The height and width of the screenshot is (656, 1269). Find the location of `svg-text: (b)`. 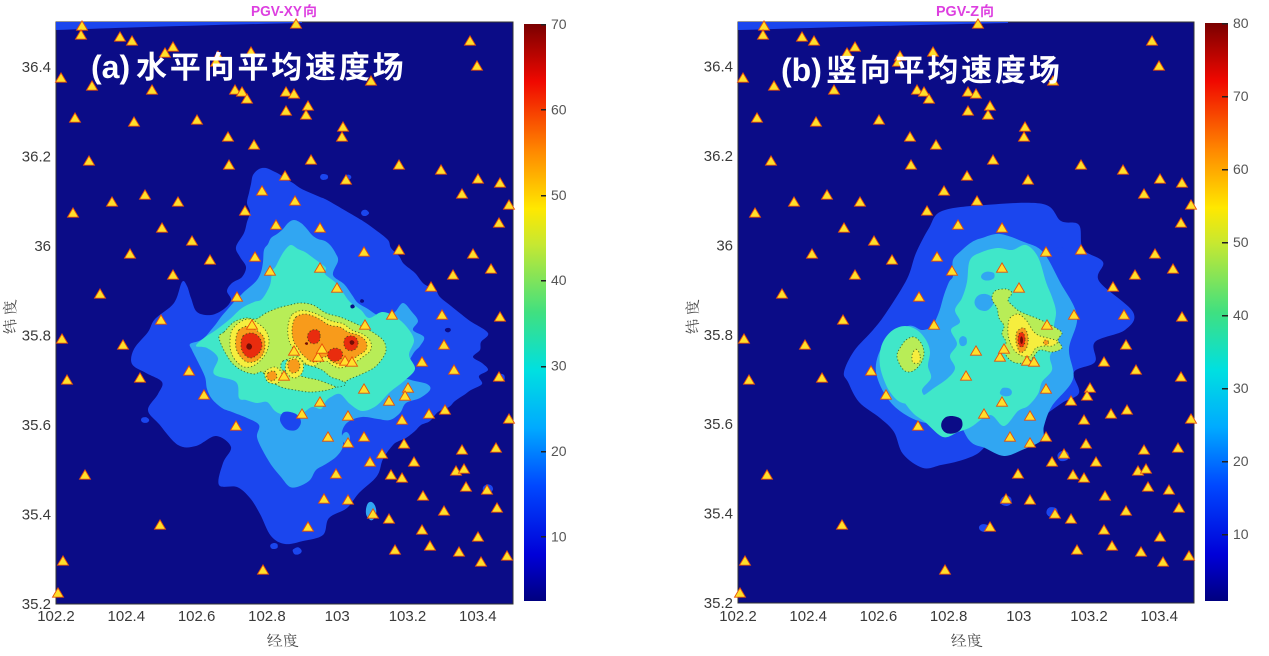

svg-text: (b) is located at coordinates (801, 70).